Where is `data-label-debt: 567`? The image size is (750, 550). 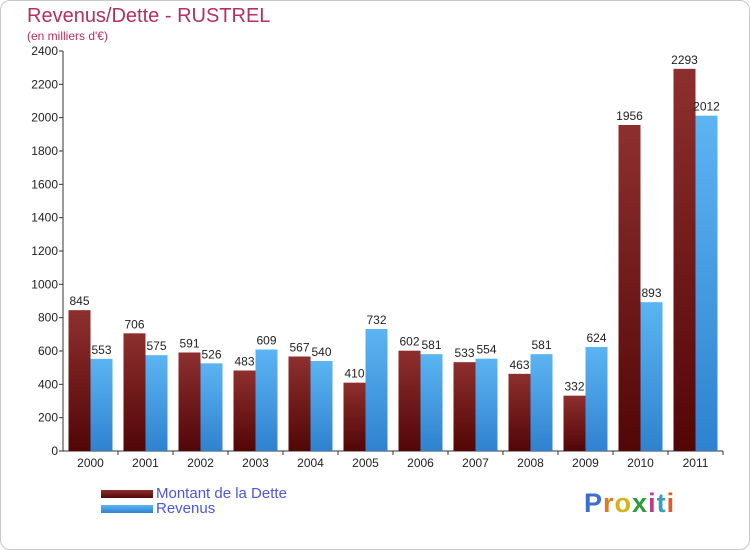 data-label-debt: 567 is located at coordinates (299, 348).